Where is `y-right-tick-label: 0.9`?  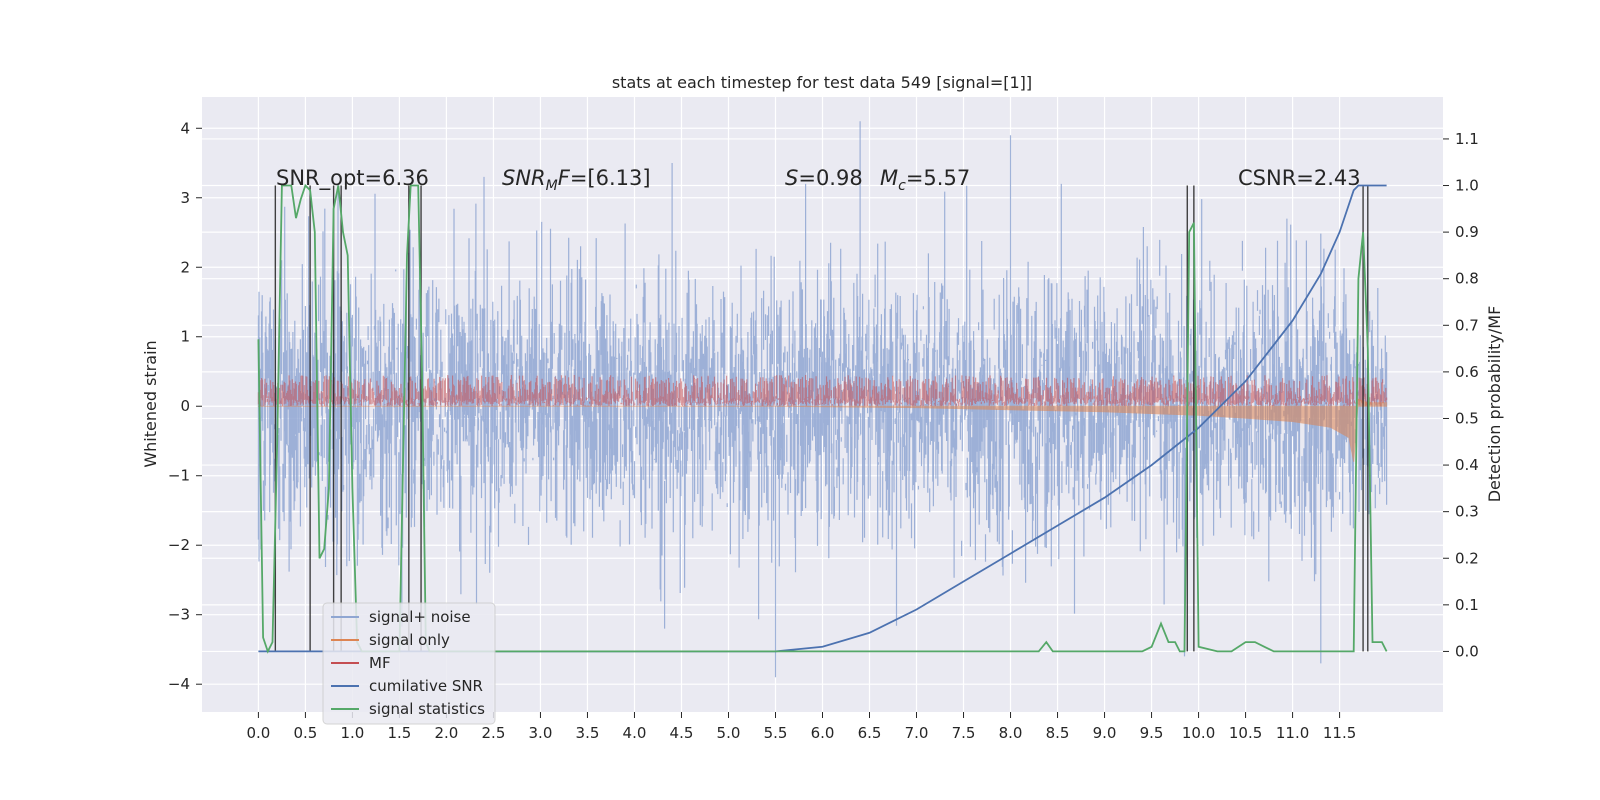 y-right-tick-label: 0.9 is located at coordinates (1467, 232).